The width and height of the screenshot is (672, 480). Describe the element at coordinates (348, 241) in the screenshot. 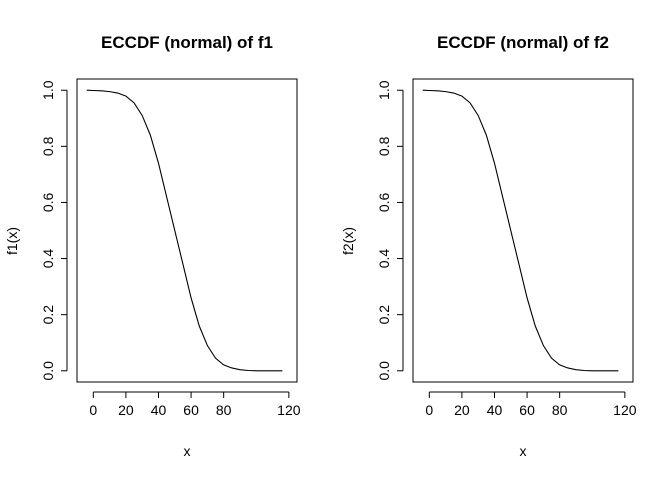

I see `y-axis-label: f2(x)` at that location.